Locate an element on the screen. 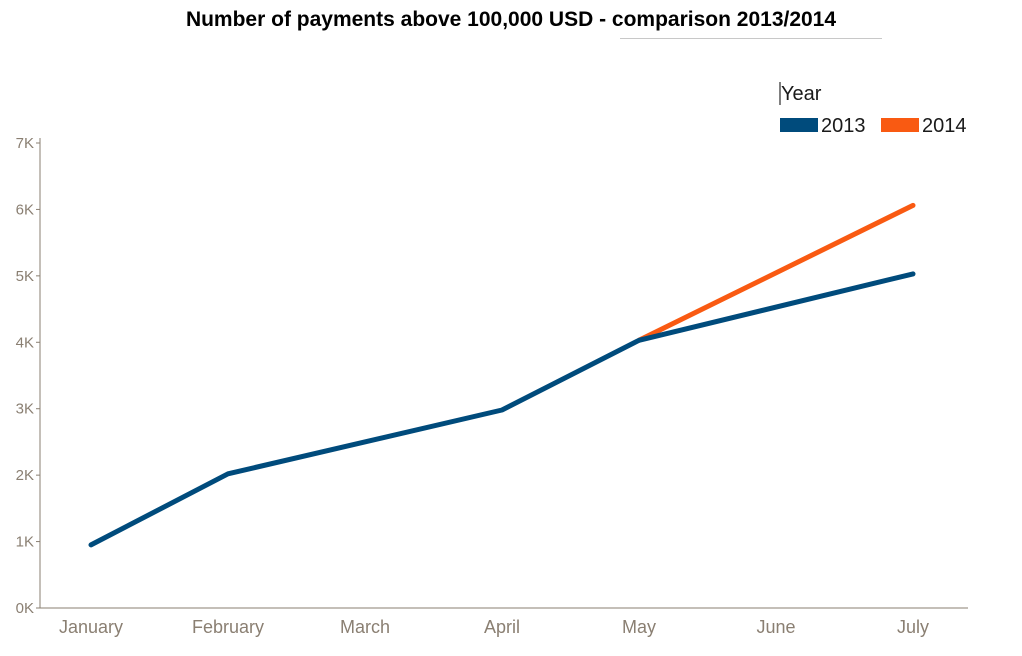 The width and height of the screenshot is (1022, 656). x-axis: January February March April May June July is located at coordinates (504, 622).